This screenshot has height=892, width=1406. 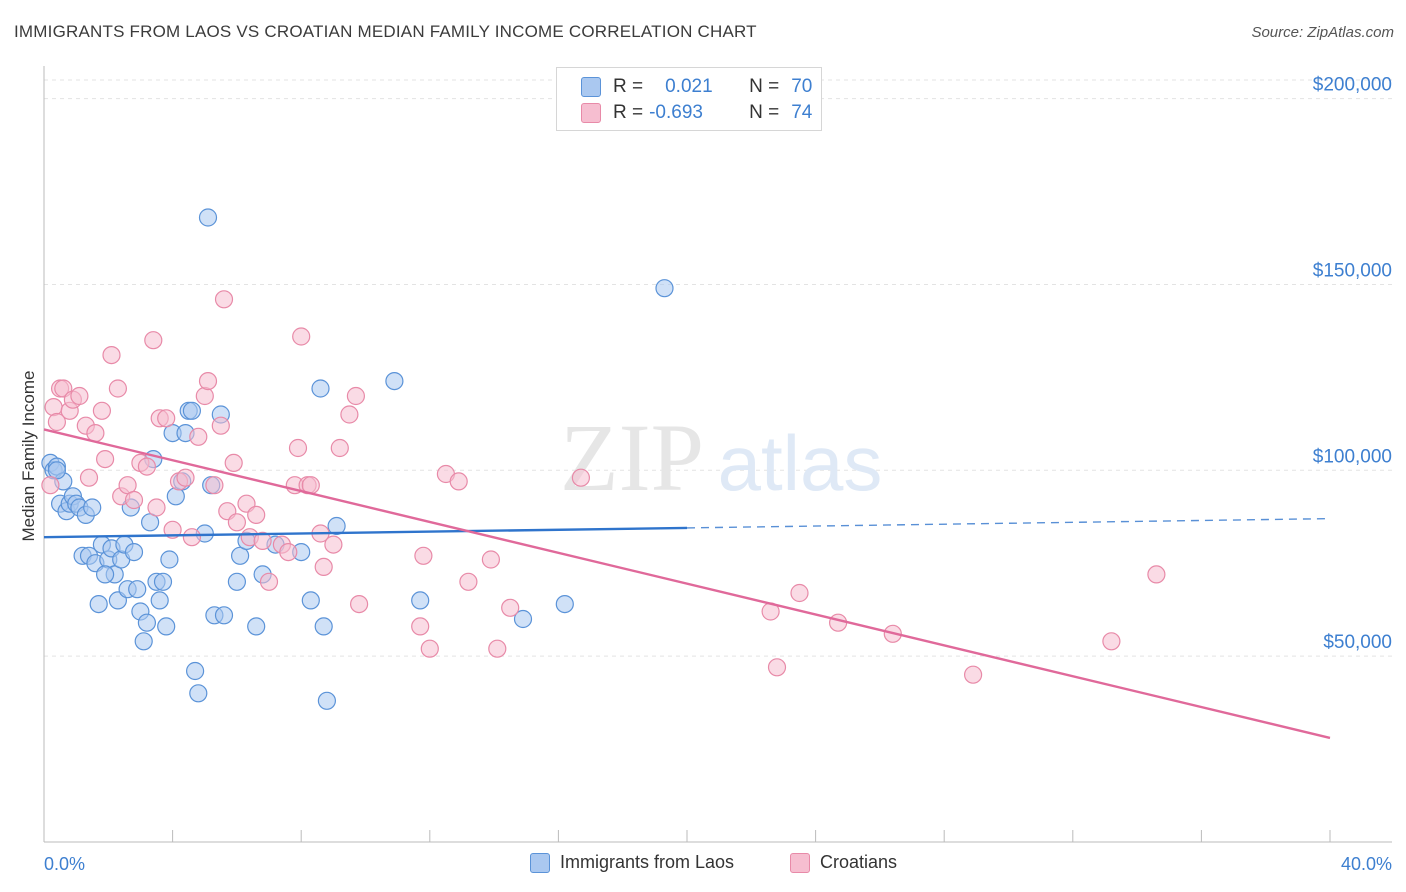 What do you see at coordinates (859, 862) in the screenshot?
I see `legend-croatians-label: Croatians` at bounding box center [859, 862].